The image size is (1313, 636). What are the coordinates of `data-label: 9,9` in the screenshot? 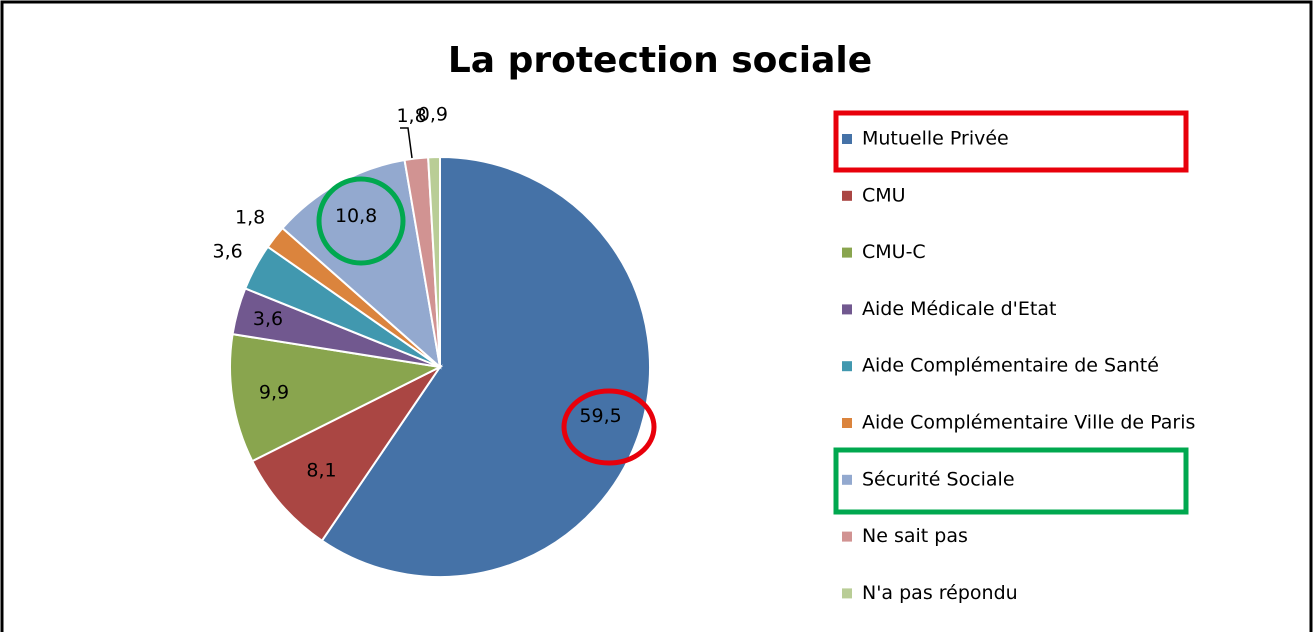 It's located at (274, 392).